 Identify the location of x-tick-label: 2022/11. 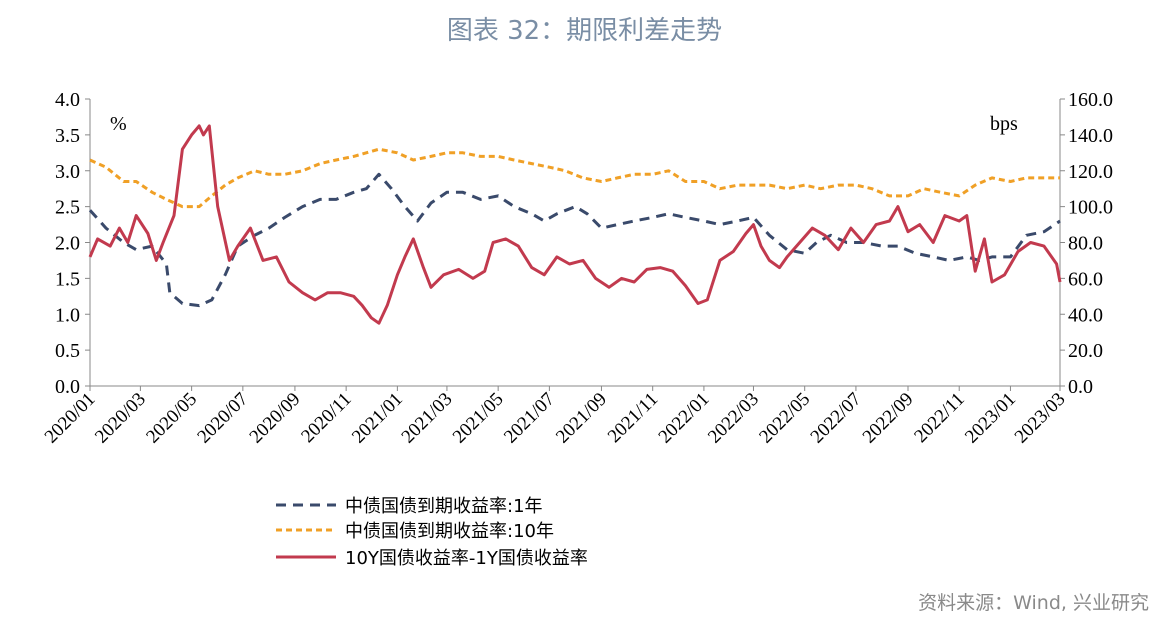
(939, 418).